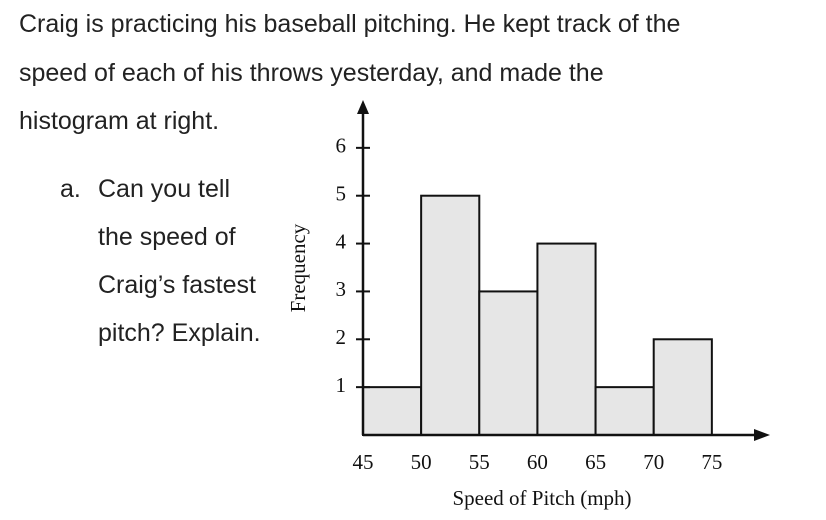 This screenshot has height=520, width=826. Describe the element at coordinates (595, 462) in the screenshot. I see `x-tick-label: 65` at that location.